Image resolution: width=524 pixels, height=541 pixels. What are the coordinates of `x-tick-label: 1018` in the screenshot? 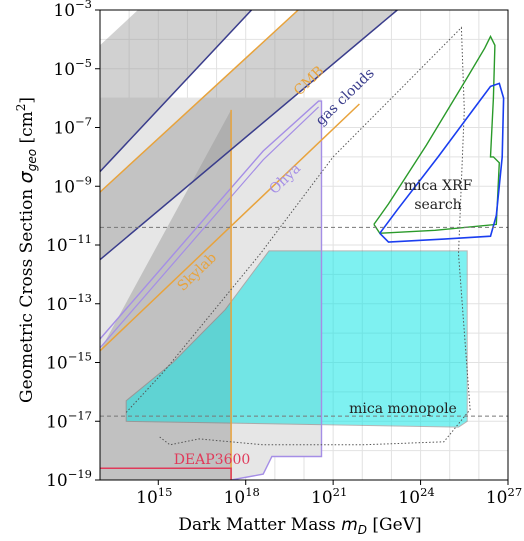 It's located at (242, 496).